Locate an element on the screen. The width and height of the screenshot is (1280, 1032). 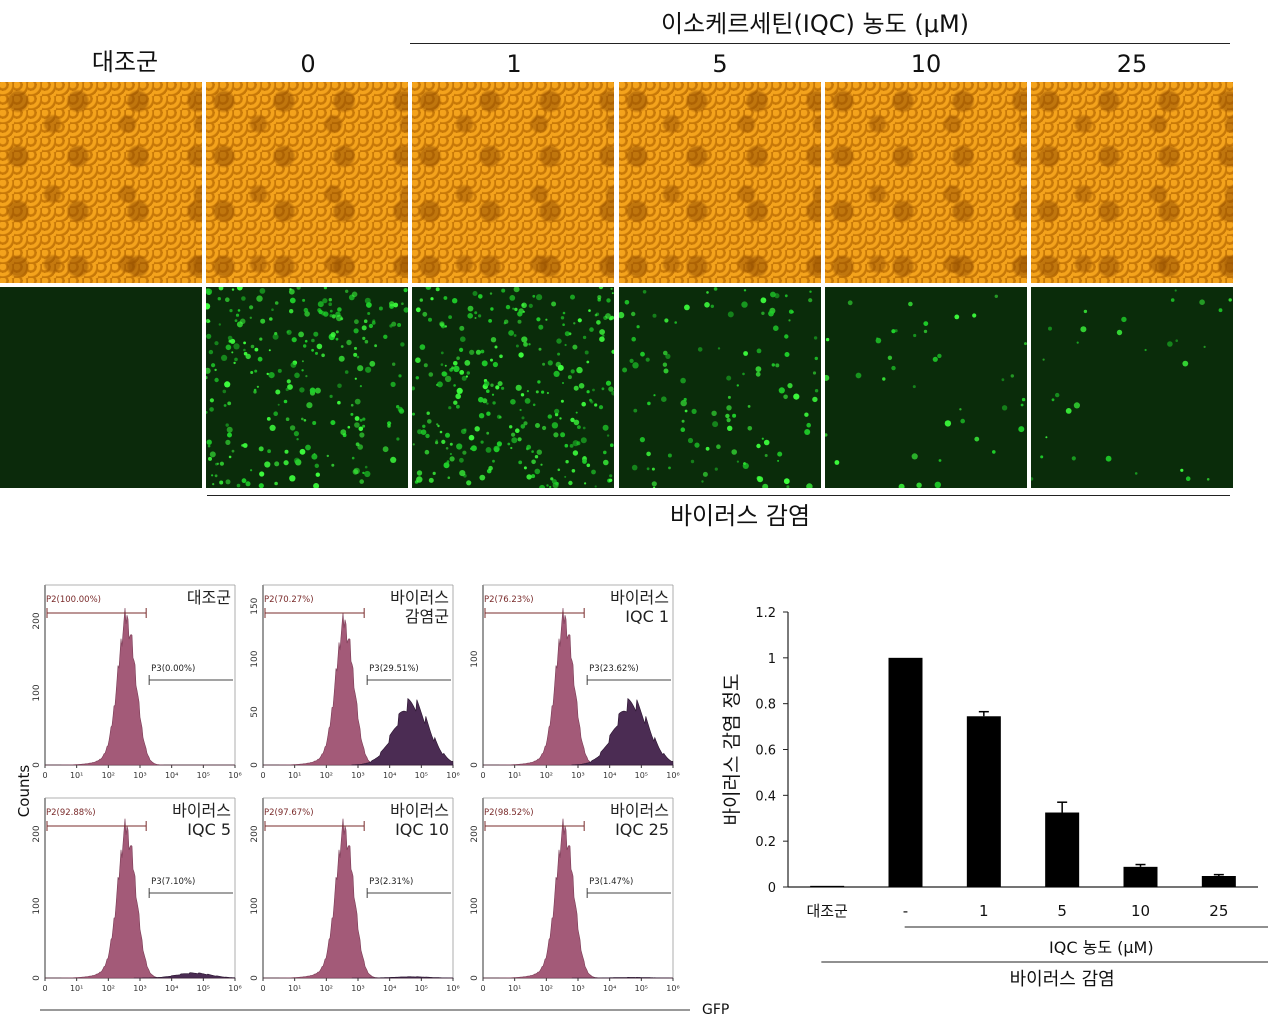
flow-panel-sublabel: IQC 1 is located at coordinates (647, 616).